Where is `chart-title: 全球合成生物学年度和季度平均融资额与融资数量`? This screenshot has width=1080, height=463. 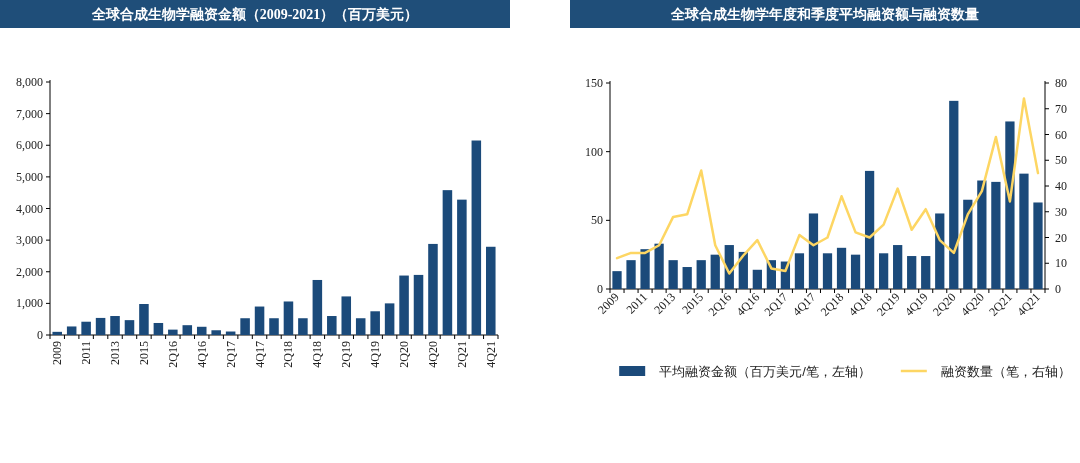
chart-title: 全球合成生物学年度和季度平均融资额与融资数量 is located at coordinates (824, 14).